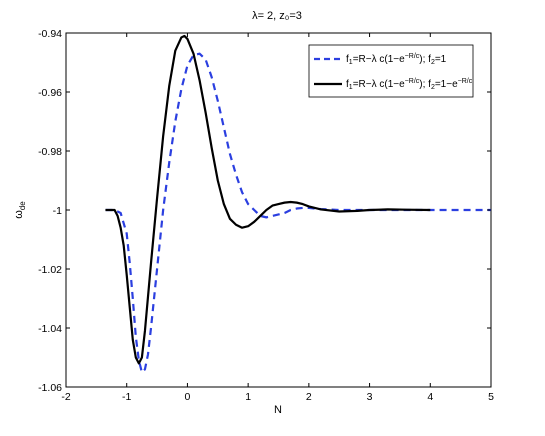 The height and width of the screenshot is (436, 545). Describe the element at coordinates (126, 397) in the screenshot. I see `x-tick-label: -1` at that location.